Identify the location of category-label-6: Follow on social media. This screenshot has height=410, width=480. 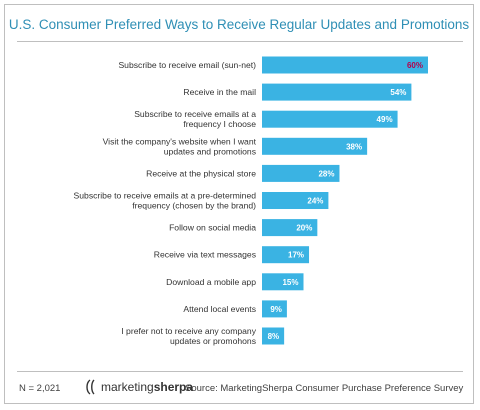
(212, 228).